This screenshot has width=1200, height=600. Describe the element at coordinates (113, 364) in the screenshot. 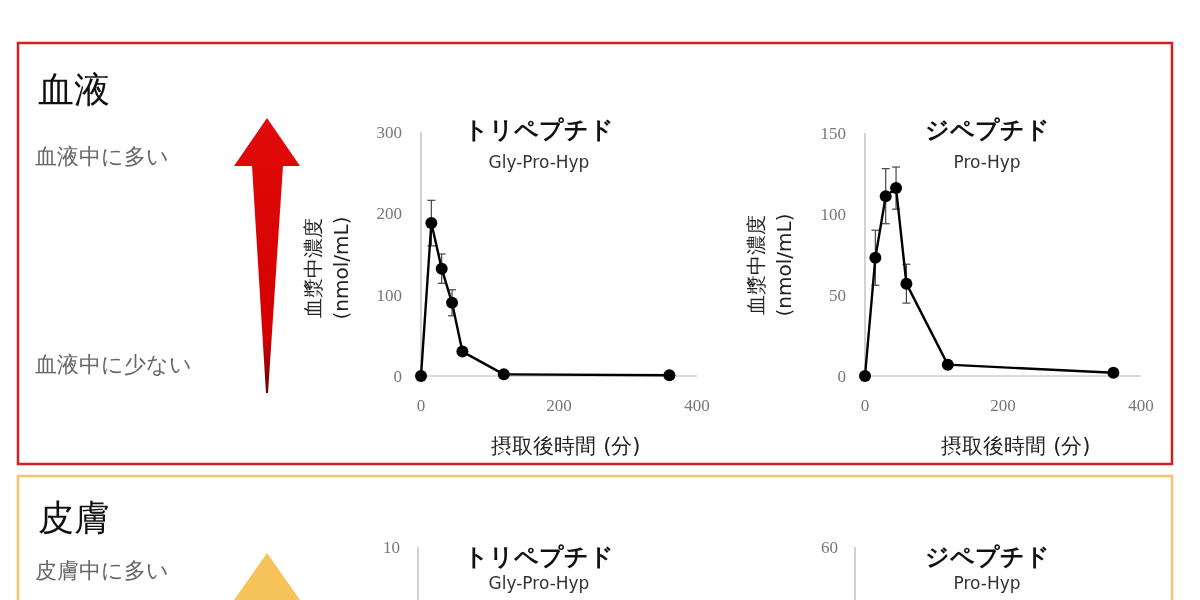

I see `text: 血液中に少ない` at that location.